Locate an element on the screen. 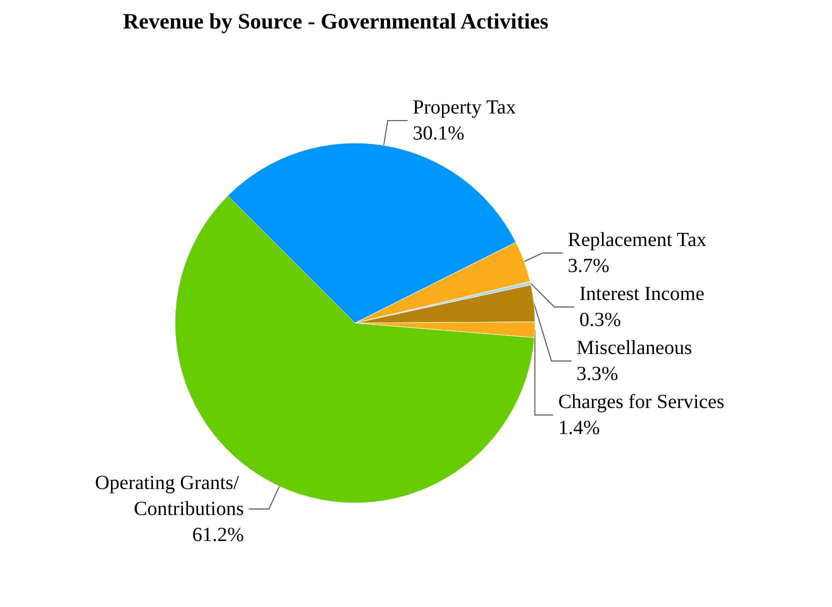 The width and height of the screenshot is (832, 607). data-label: 61.2% is located at coordinates (218, 535).